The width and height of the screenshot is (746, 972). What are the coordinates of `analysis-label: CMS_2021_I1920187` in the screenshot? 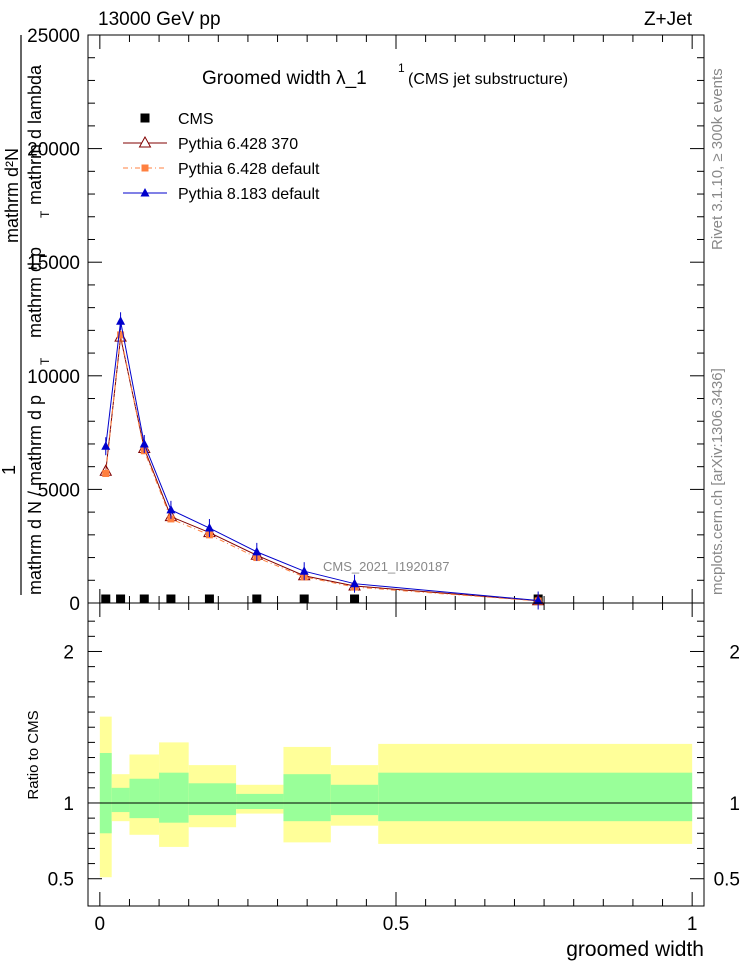 It's located at (386, 566).